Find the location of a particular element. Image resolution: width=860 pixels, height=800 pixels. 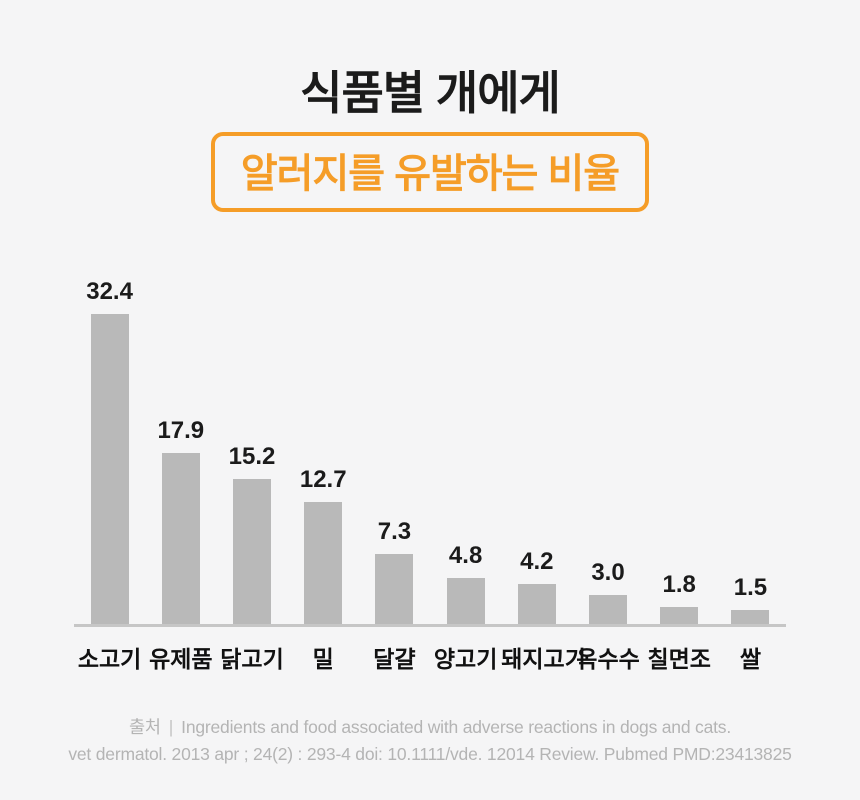

bar-column: 4.8 is located at coordinates (465, 583).